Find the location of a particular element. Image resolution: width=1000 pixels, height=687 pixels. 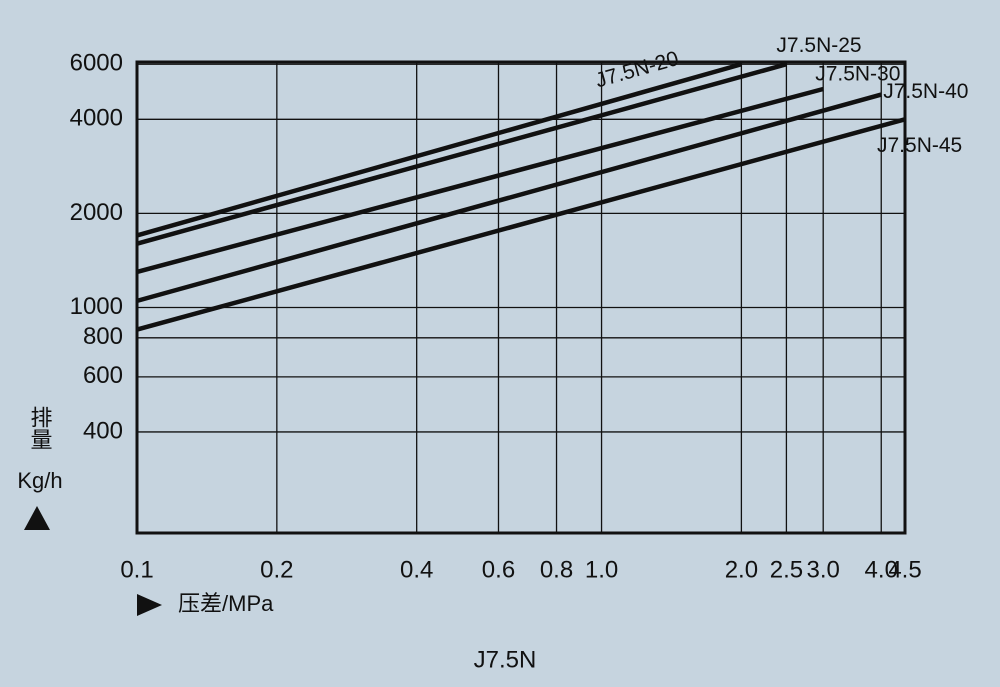

x-tick-label: 1.0 is located at coordinates (601, 569).